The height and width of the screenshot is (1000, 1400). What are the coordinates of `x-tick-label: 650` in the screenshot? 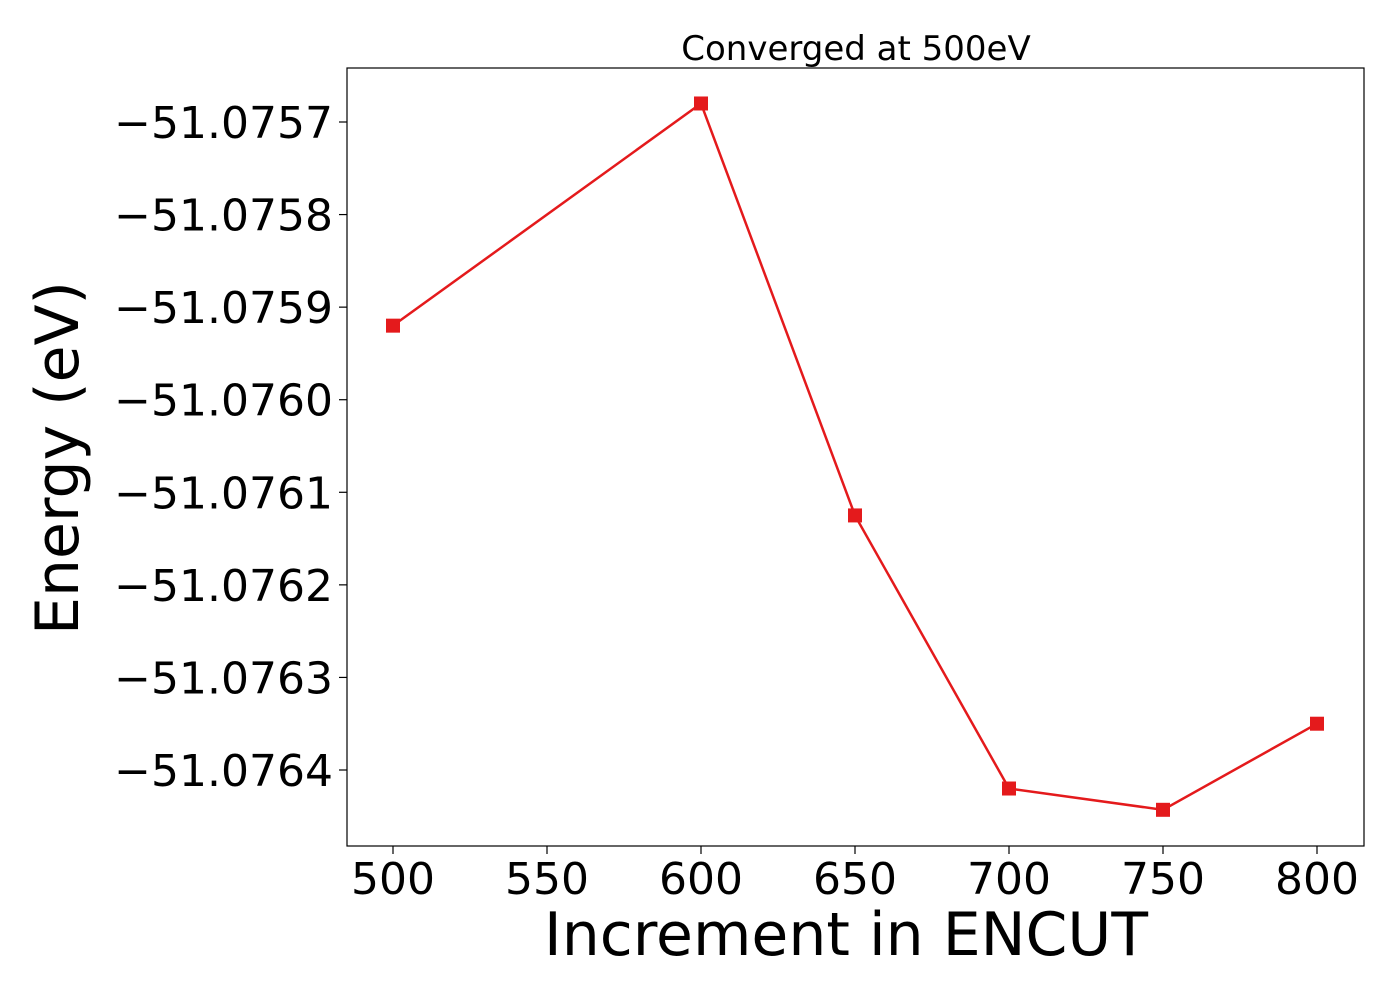 It's located at (855, 879).